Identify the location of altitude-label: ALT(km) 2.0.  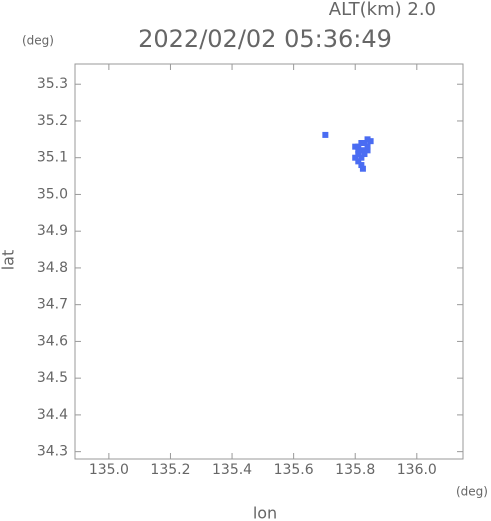
(382, 10).